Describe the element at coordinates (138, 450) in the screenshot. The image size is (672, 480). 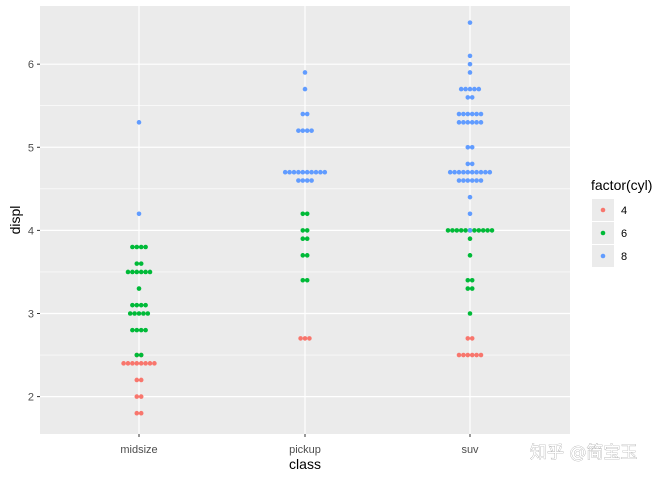
I see `x-tick-label: midsize` at that location.